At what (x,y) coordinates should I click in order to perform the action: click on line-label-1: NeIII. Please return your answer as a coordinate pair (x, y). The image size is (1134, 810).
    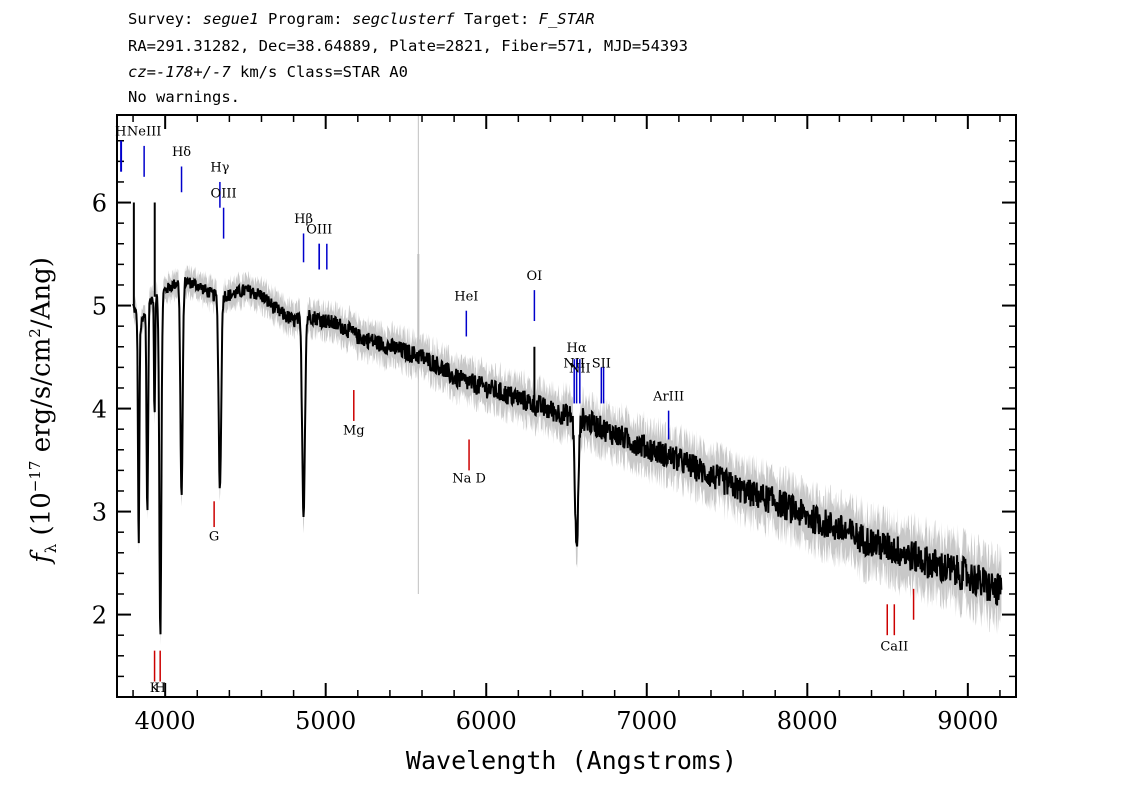
    Looking at the image, I should click on (144, 132).